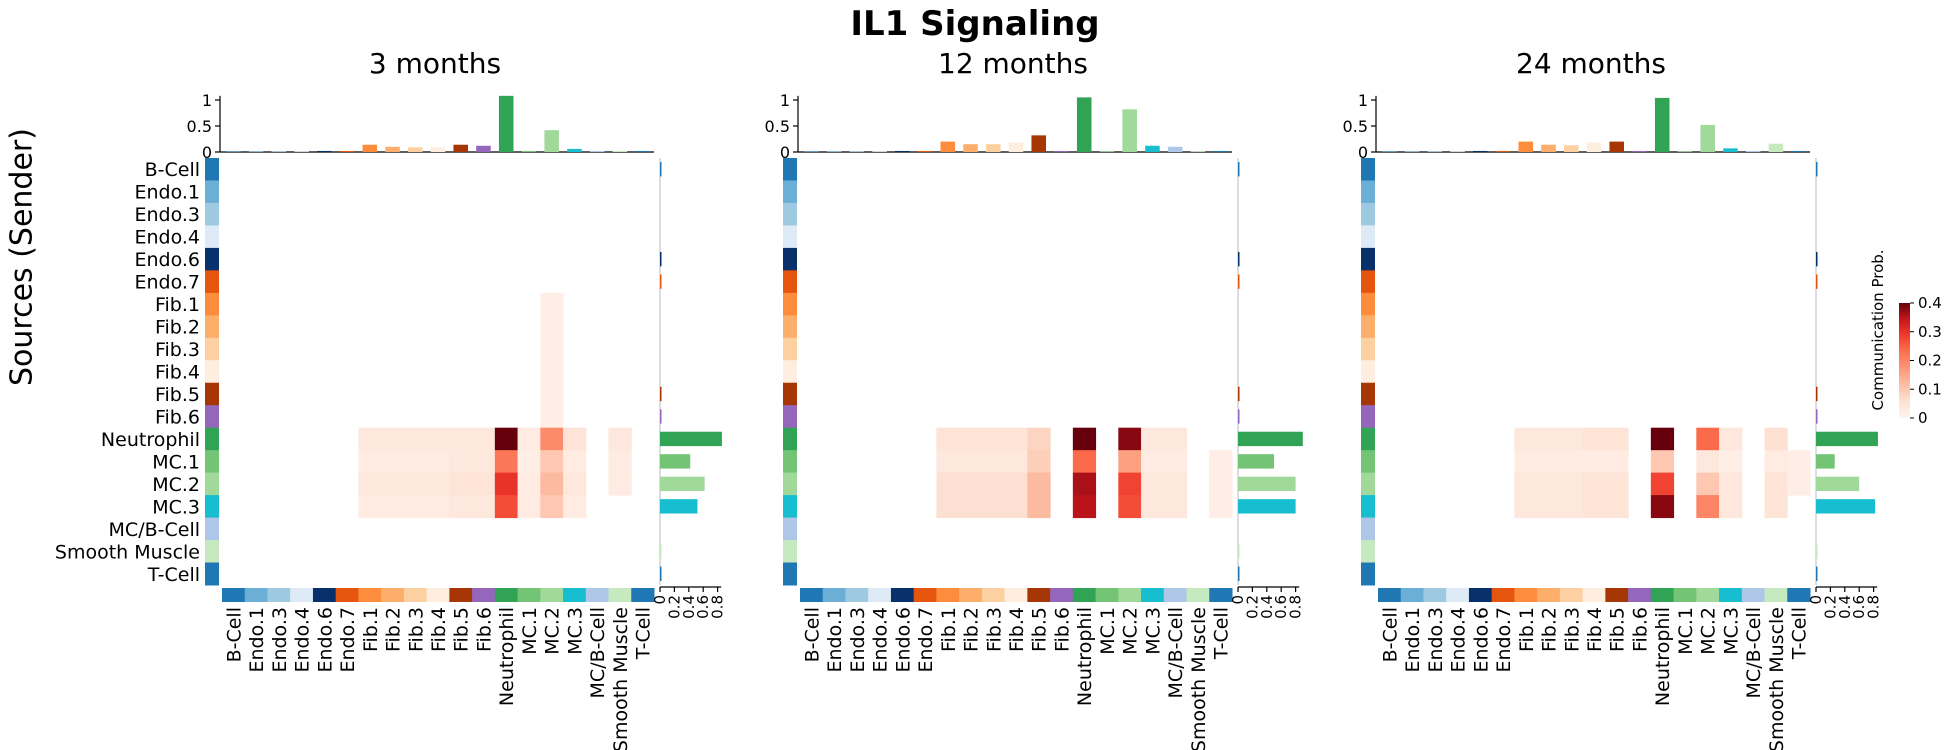 This screenshot has width=1950, height=750. I want to click on column-label: Fib.4, so click(439, 629).